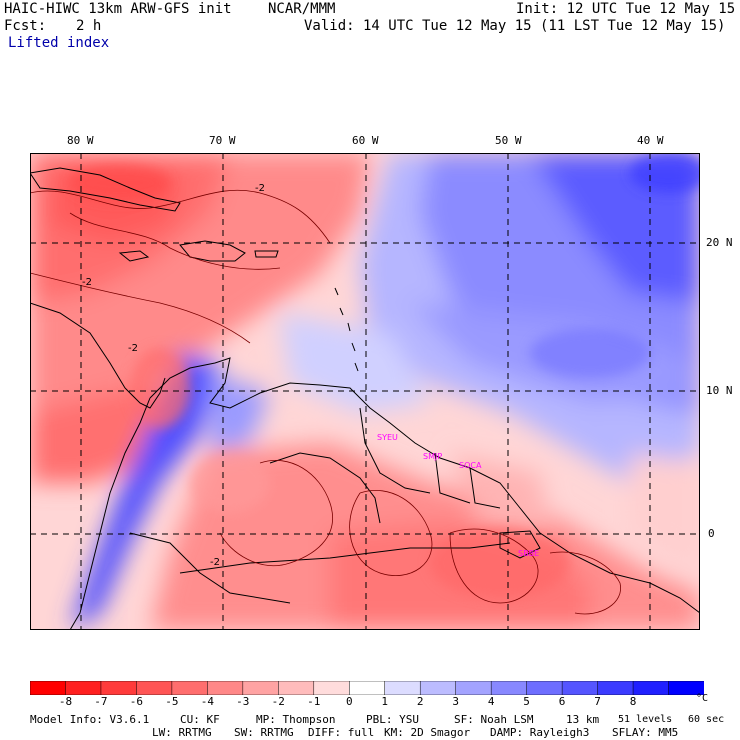  What do you see at coordinates (59, 43) in the screenshot?
I see `field-name: Lifted index` at bounding box center [59, 43].